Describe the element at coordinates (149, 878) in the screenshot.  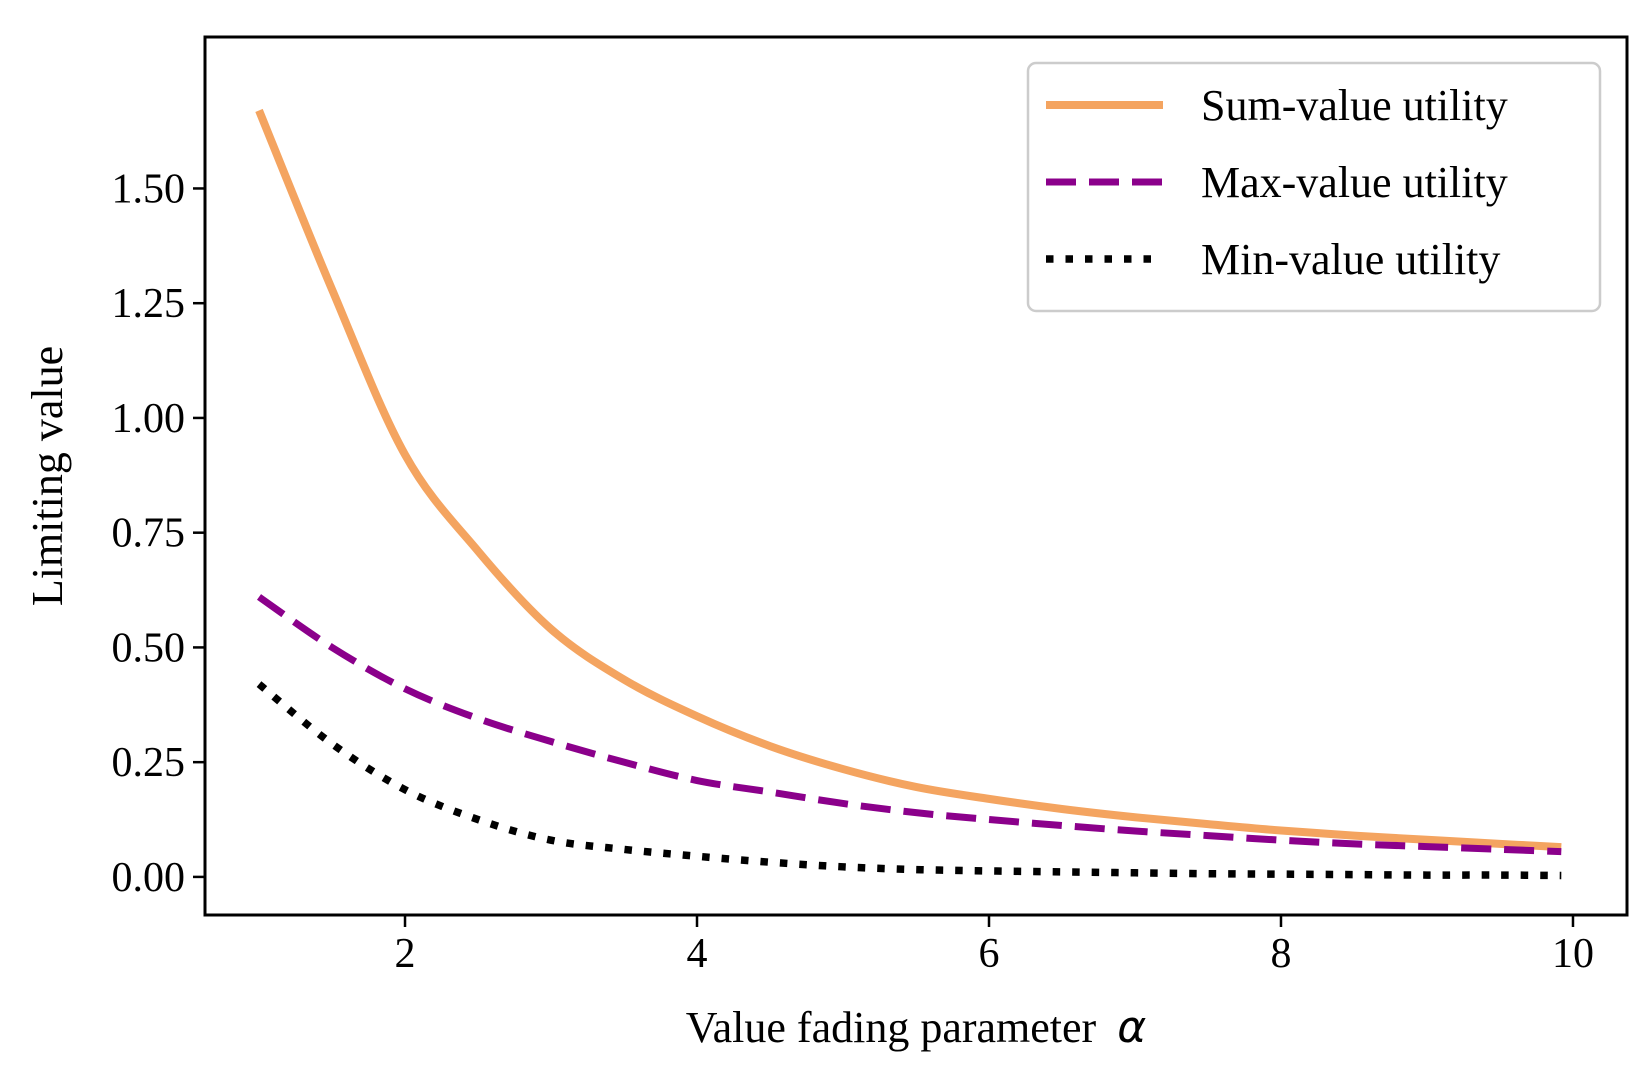
I see `y-tick-label: 0.00` at that location.